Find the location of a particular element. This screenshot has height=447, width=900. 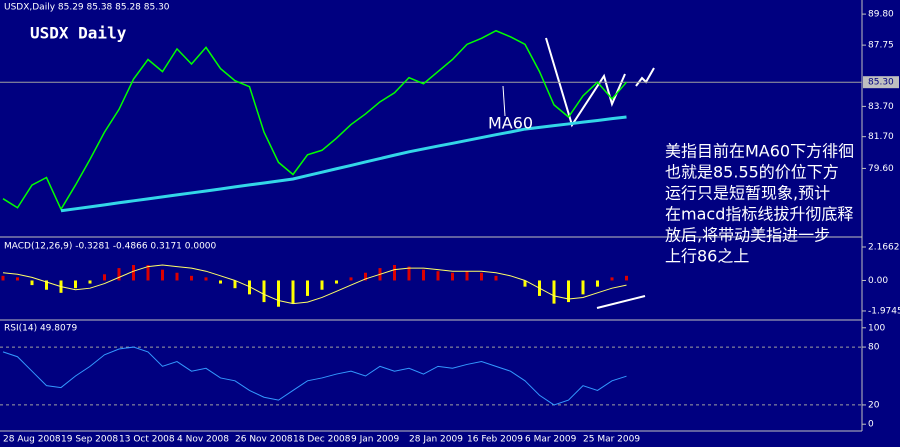

x-tick-label: 28 Aug 2008 is located at coordinates (32, 440).